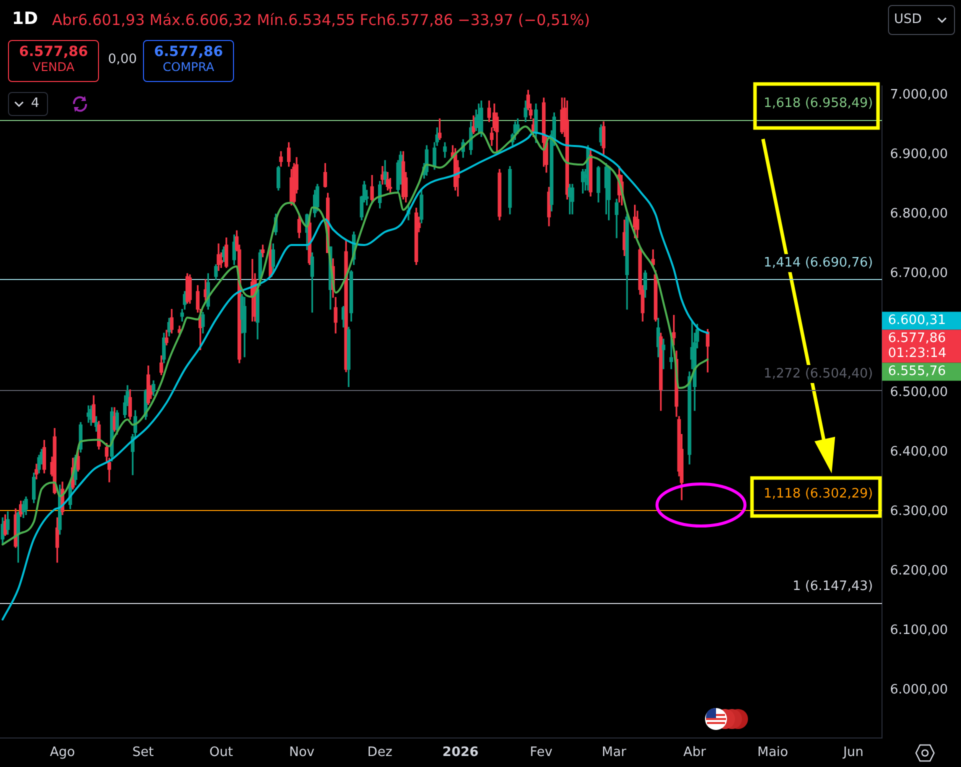 This screenshot has height=767, width=961. I want to click on x-tick-label: Set, so click(143, 752).